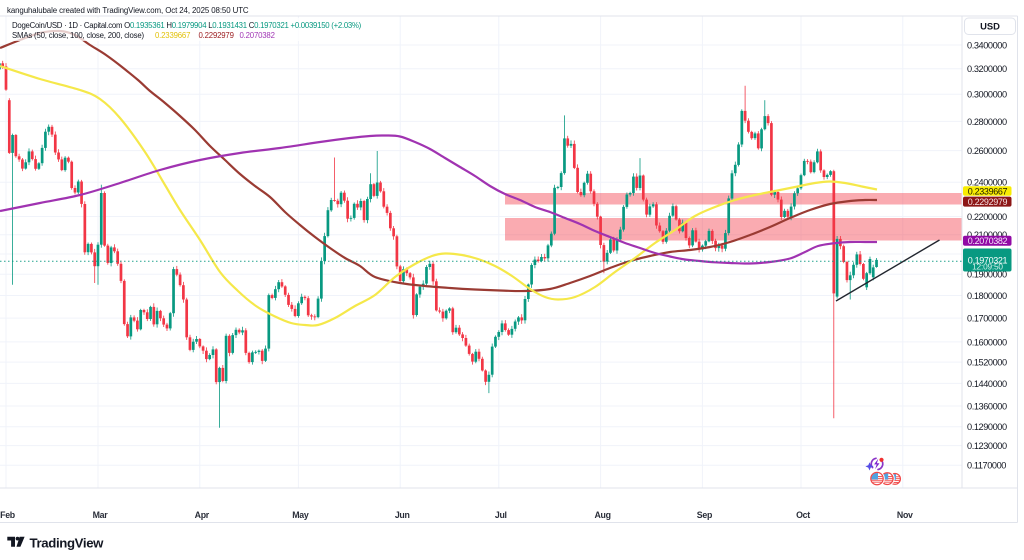 The image size is (1024, 560). I want to click on svg-text: Sep, so click(705, 515).